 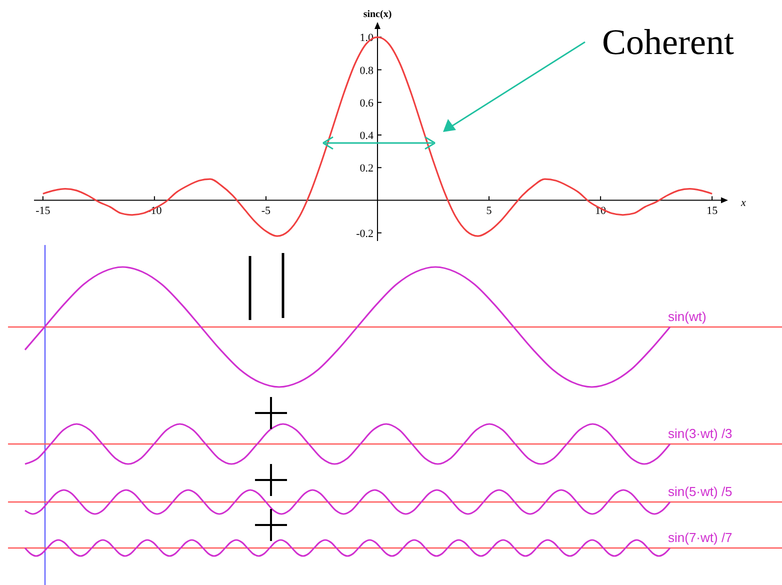 I want to click on series-label: sin(7·wt) /7, so click(x=700, y=537).